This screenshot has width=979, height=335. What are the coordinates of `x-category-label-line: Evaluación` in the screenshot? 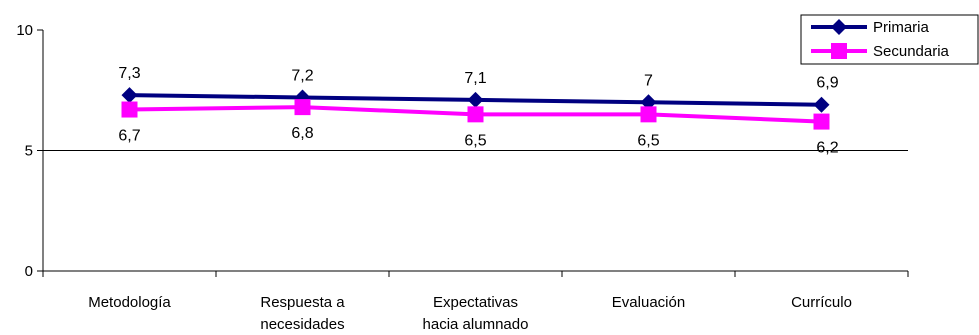 It's located at (648, 302).